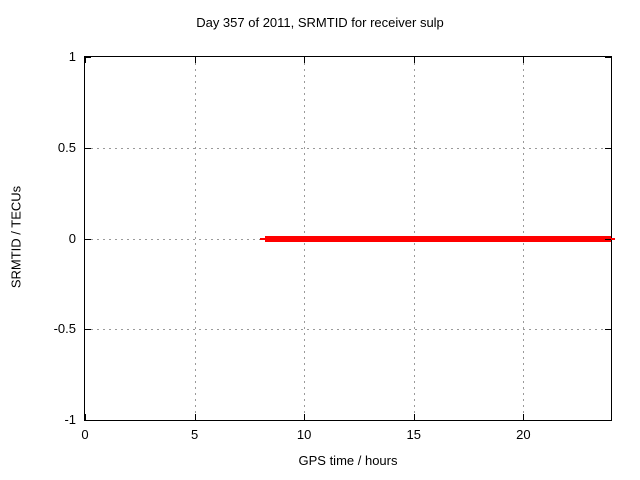  I want to click on x-axis-title: GPS time / hours, so click(348, 460).